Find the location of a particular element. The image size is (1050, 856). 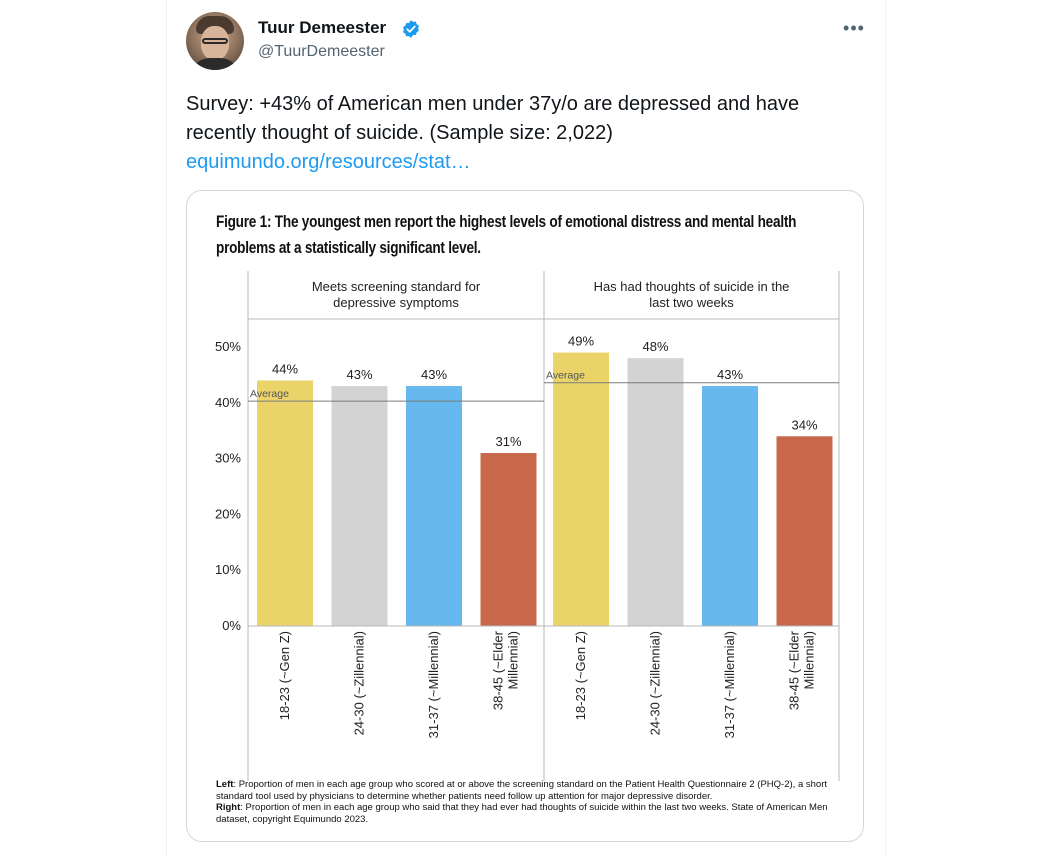

avatar is located at coordinates (215, 41).